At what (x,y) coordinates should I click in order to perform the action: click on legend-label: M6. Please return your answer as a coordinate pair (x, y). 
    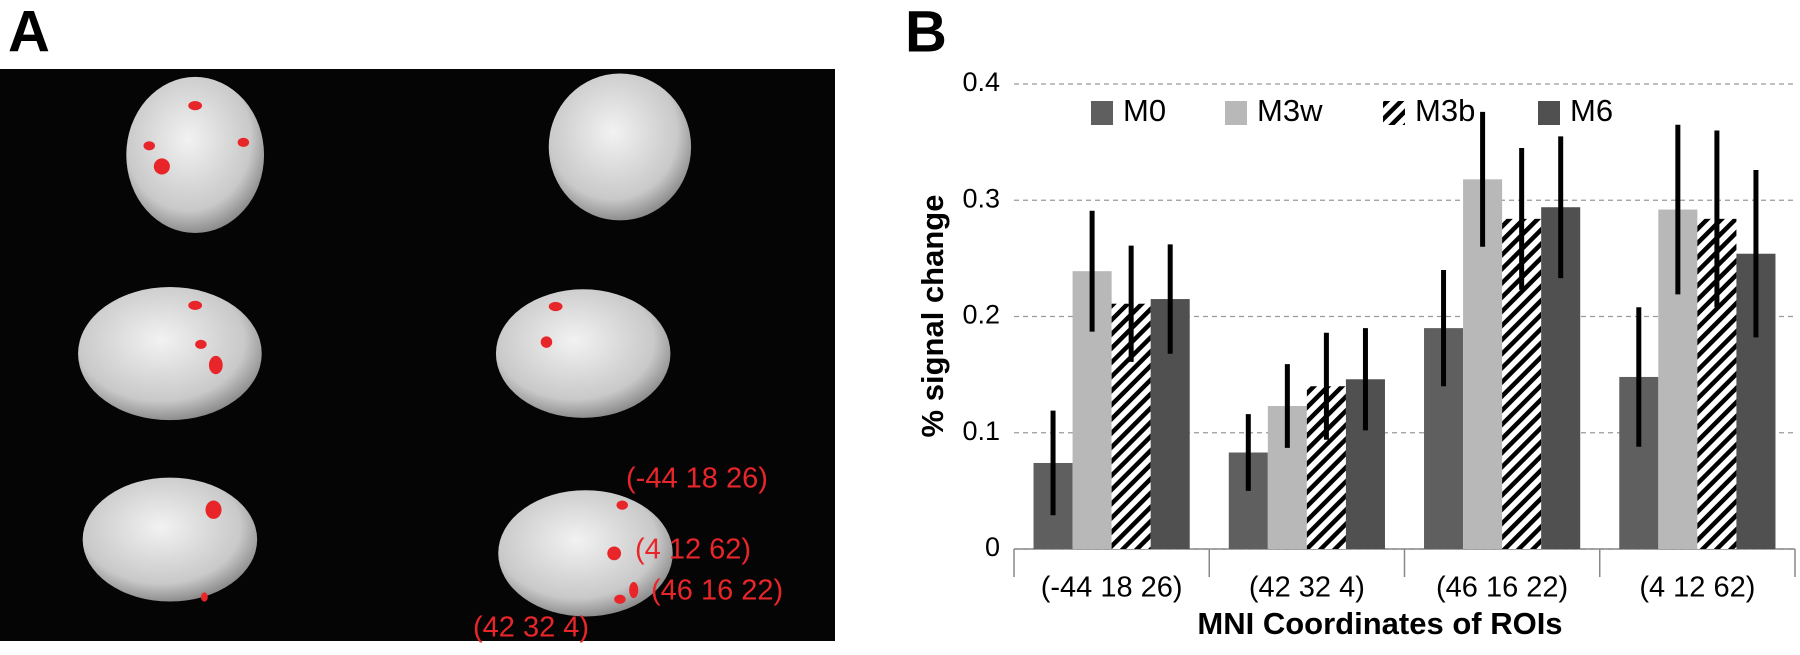
    Looking at the image, I should click on (1591, 110).